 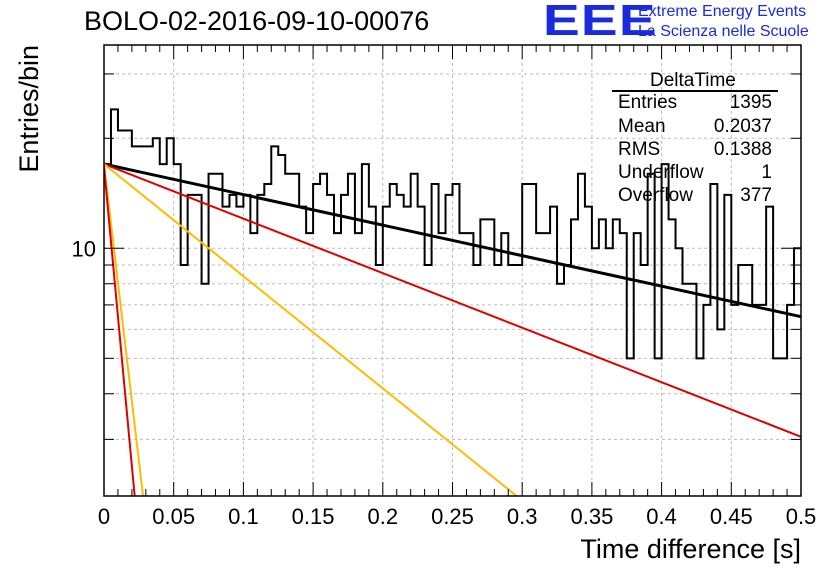 I want to click on stats-label-overflow: Overflow, so click(x=655, y=195).